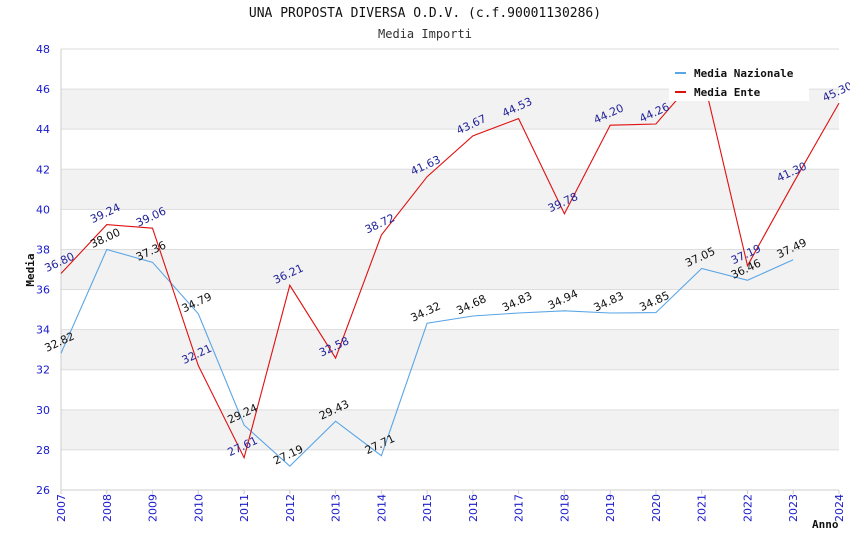  Describe the element at coordinates (43, 249) in the screenshot. I see `y-tick-label: 38` at that location.